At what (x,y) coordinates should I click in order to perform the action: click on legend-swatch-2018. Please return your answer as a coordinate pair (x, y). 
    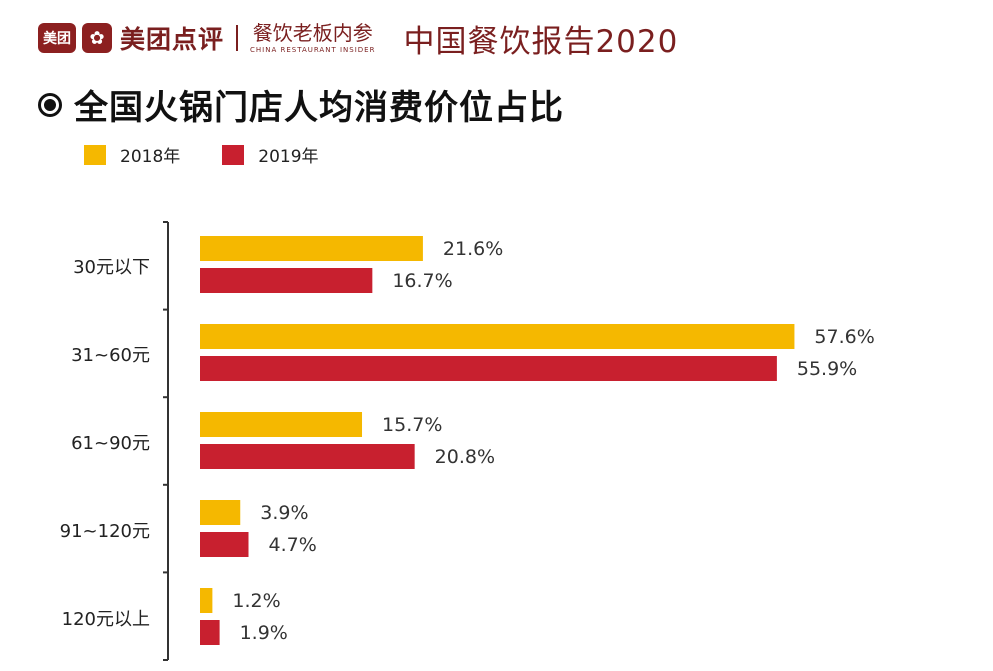
    Looking at the image, I should click on (95, 154).